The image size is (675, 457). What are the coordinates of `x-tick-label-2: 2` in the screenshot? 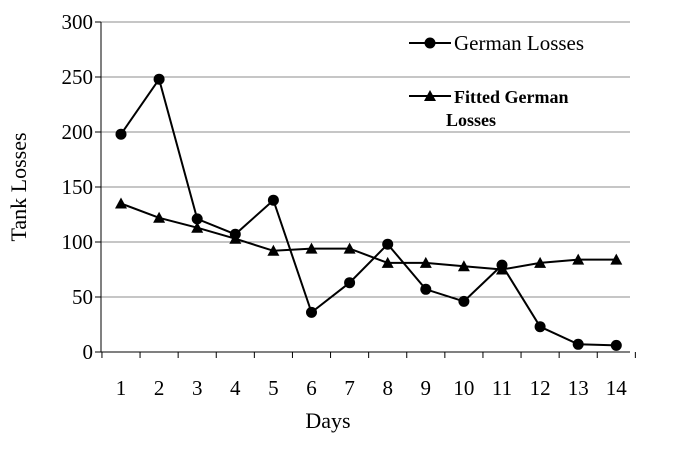 It's located at (159, 388).